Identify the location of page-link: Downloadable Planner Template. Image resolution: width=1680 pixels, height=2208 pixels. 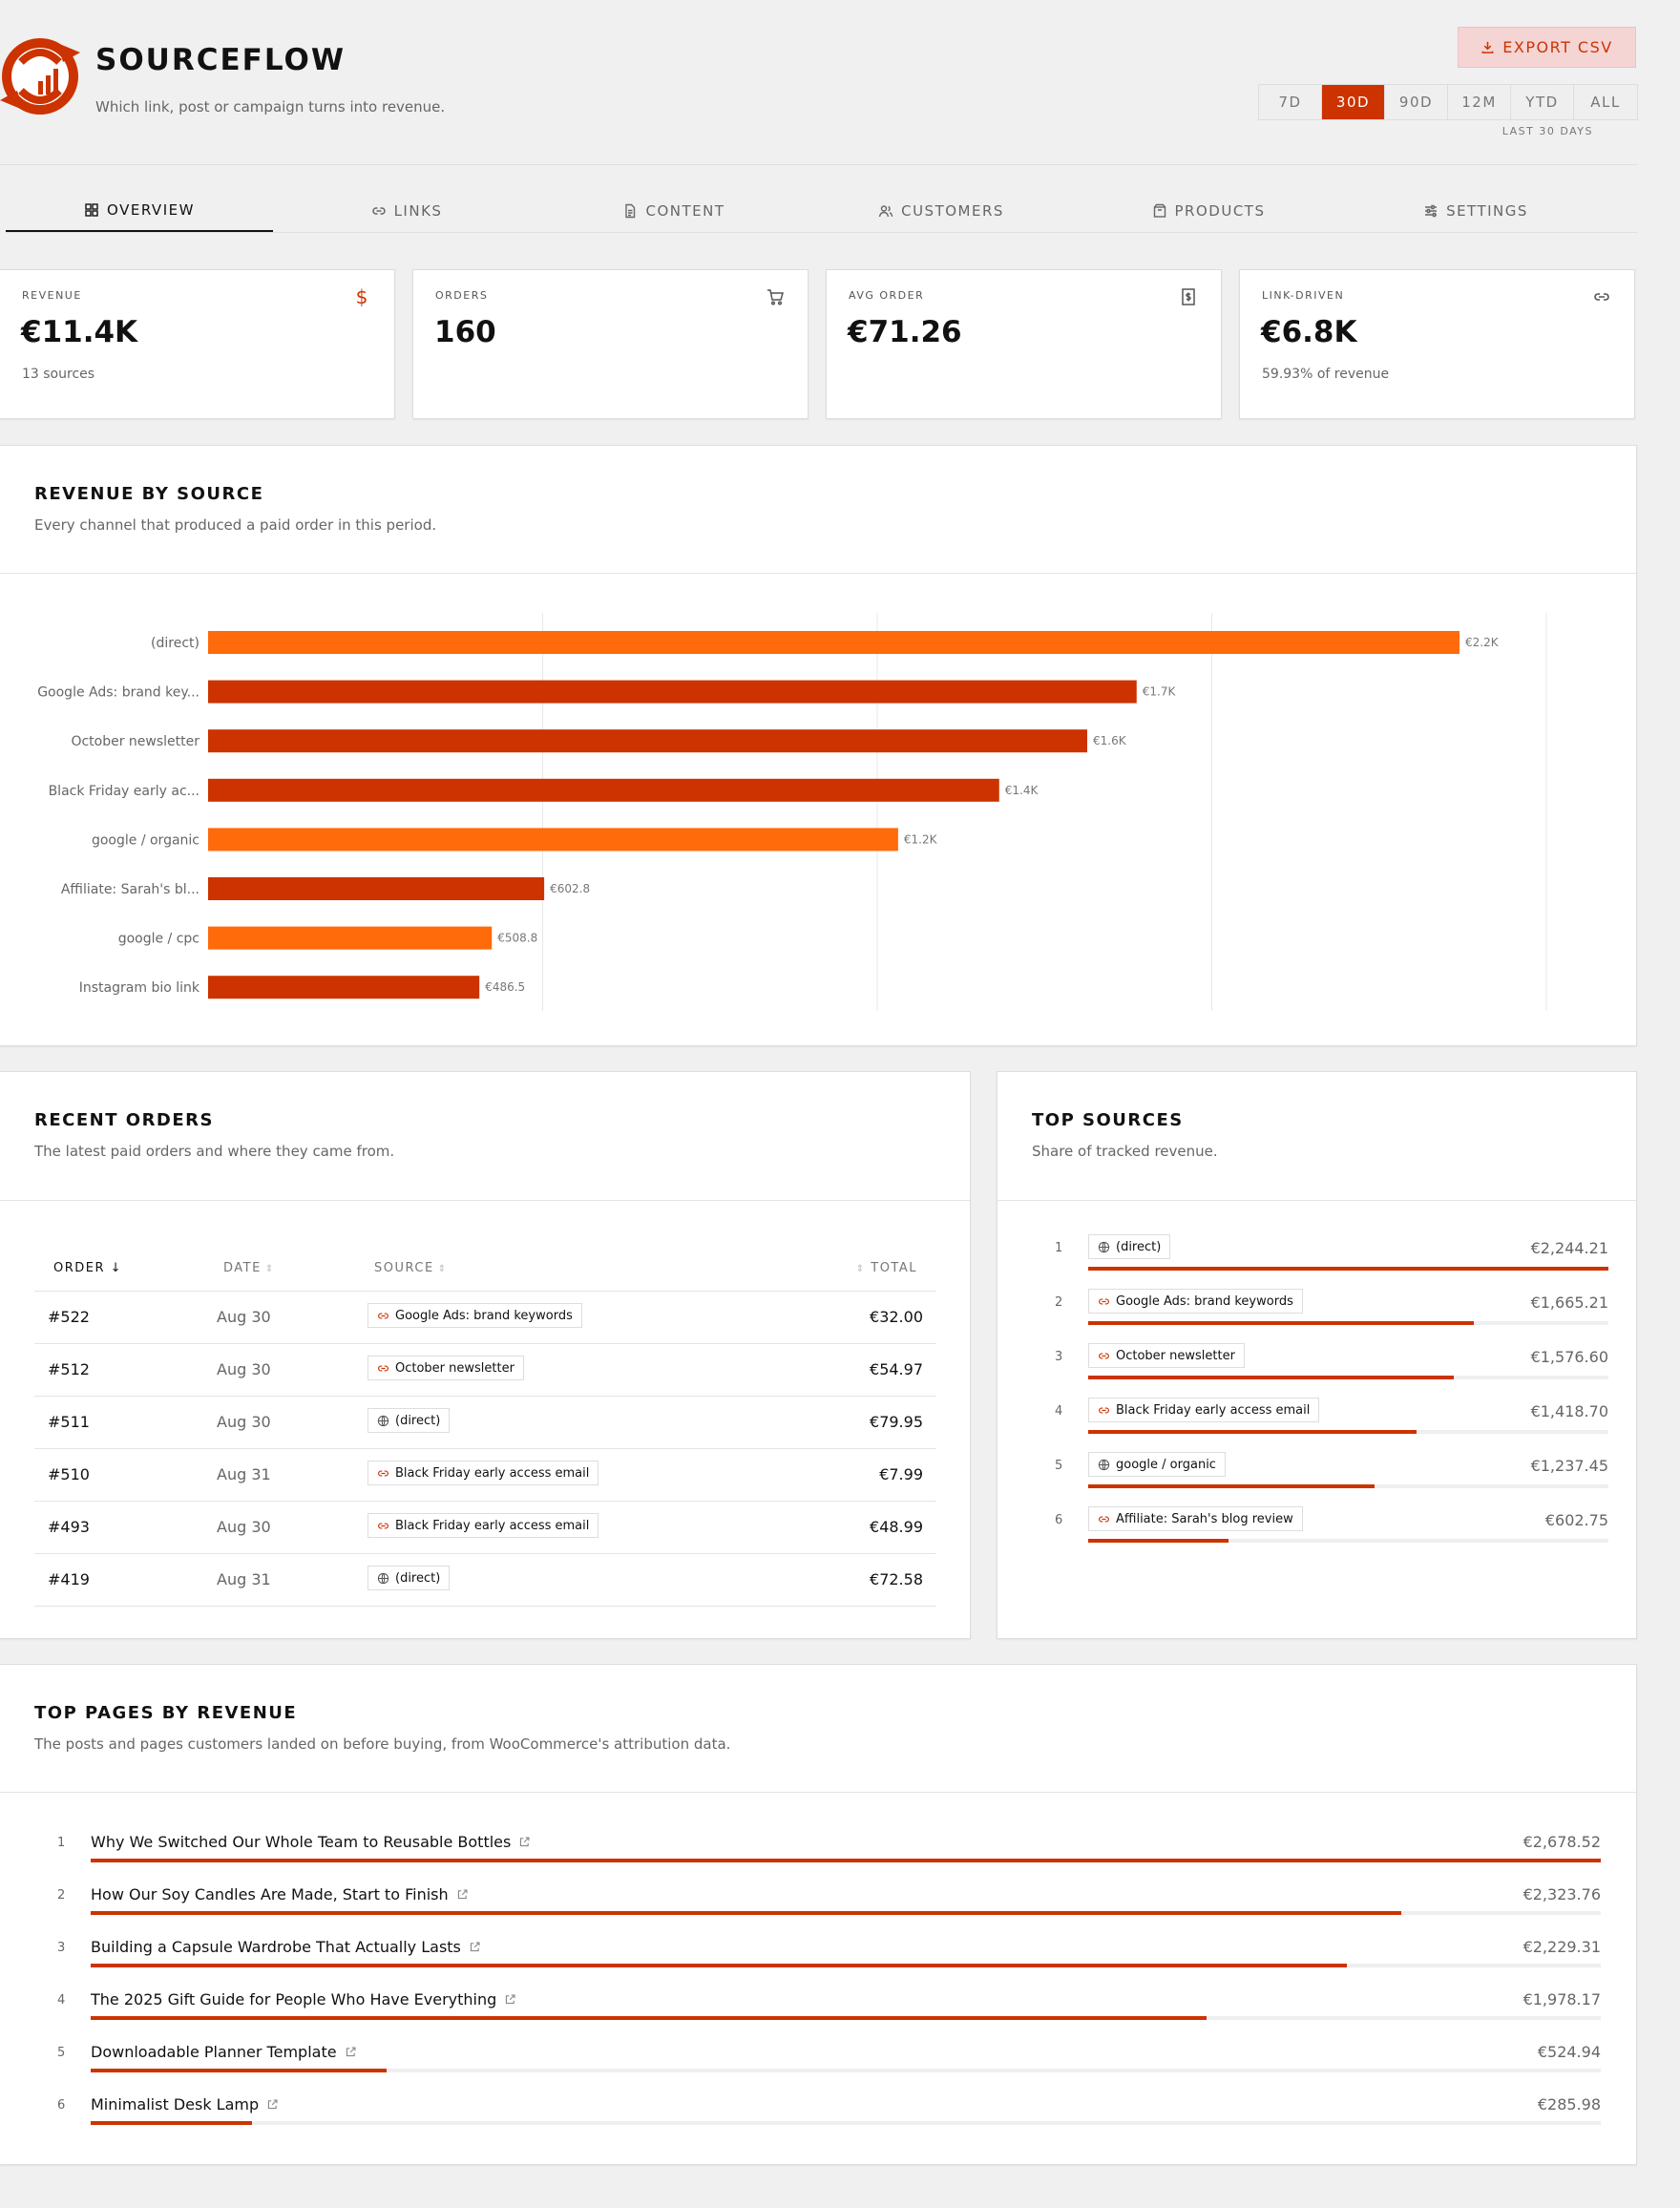
(224, 2052).